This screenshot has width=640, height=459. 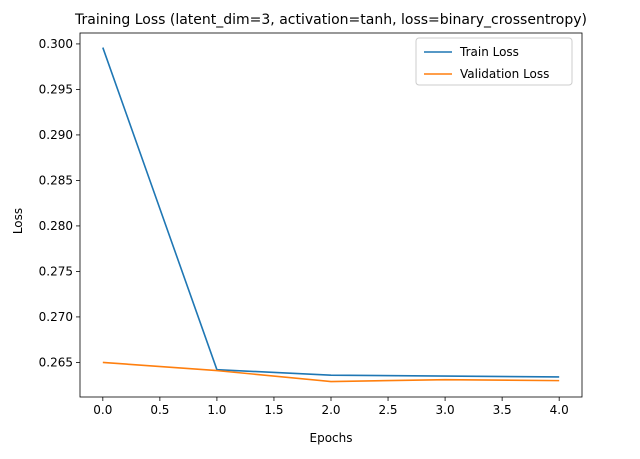 What do you see at coordinates (331, 372) in the screenshot?
I see `series-line-validation-loss` at bounding box center [331, 372].